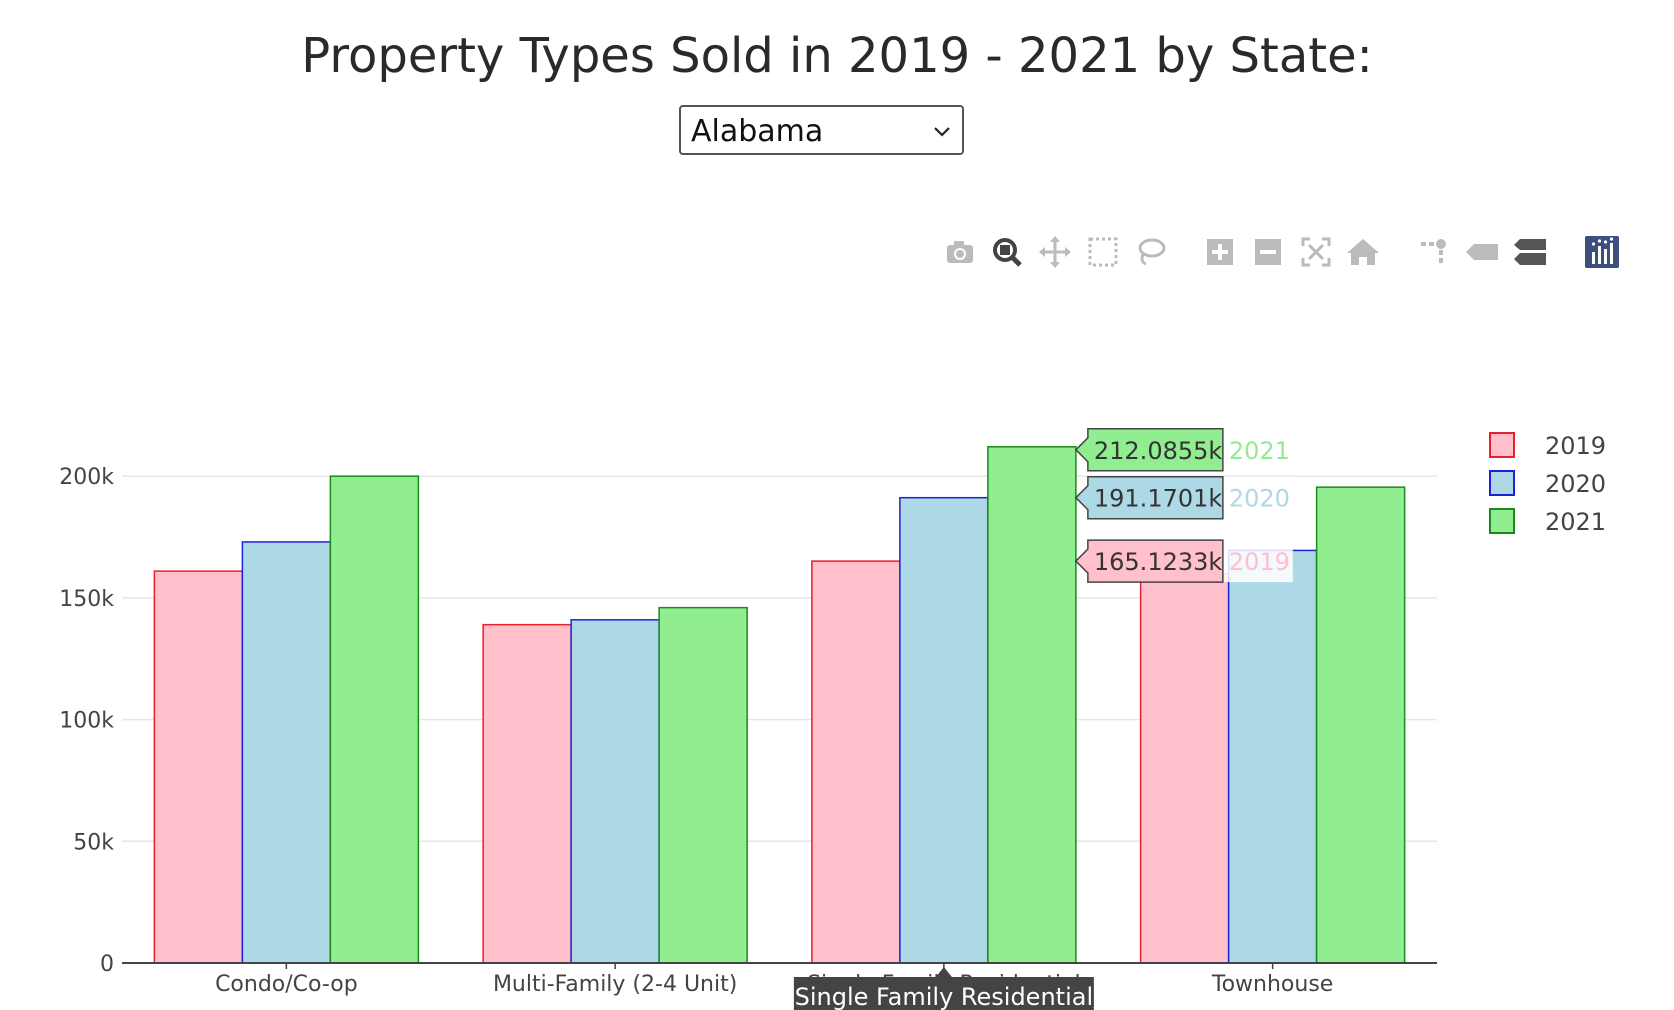  What do you see at coordinates (1575, 484) in the screenshot?
I see `legend-label-2020: 2020` at bounding box center [1575, 484].